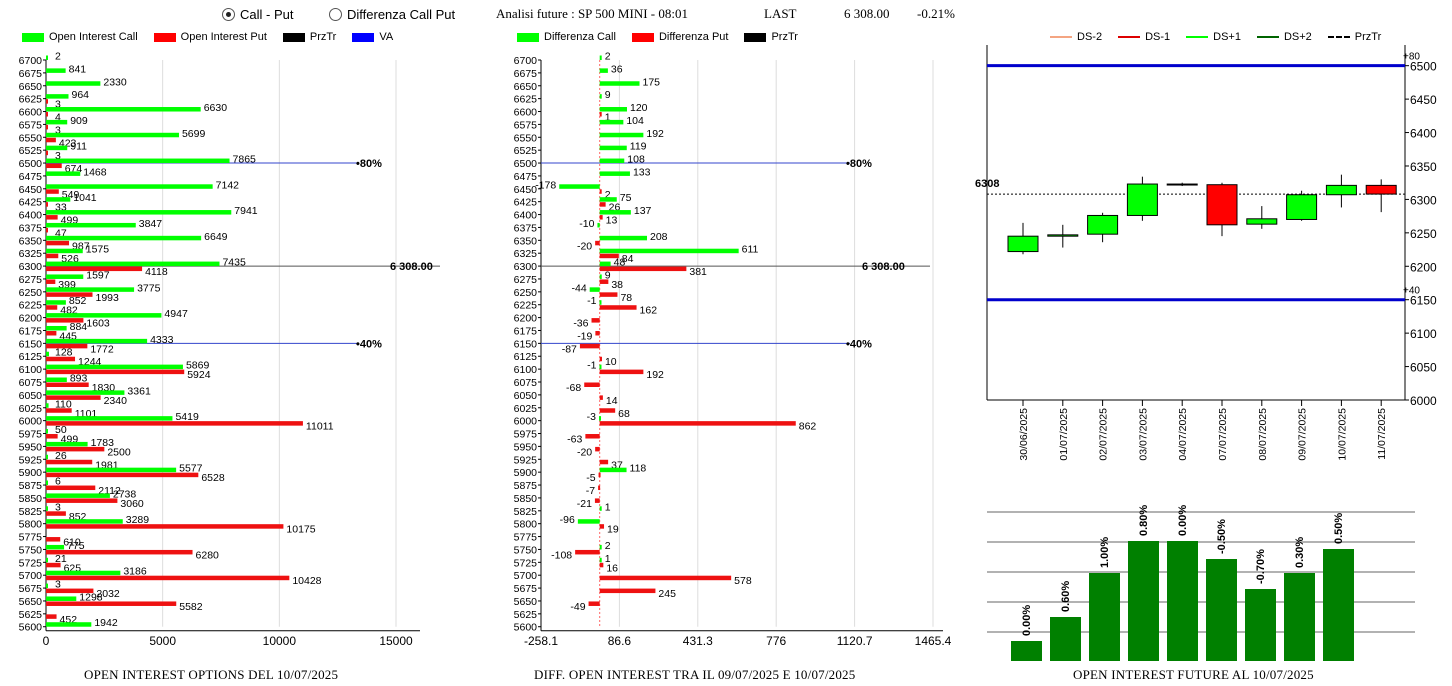 The height and width of the screenshot is (686, 1452). Describe the element at coordinates (638, 147) in the screenshot. I see `diff-call-label: 119` at that location.